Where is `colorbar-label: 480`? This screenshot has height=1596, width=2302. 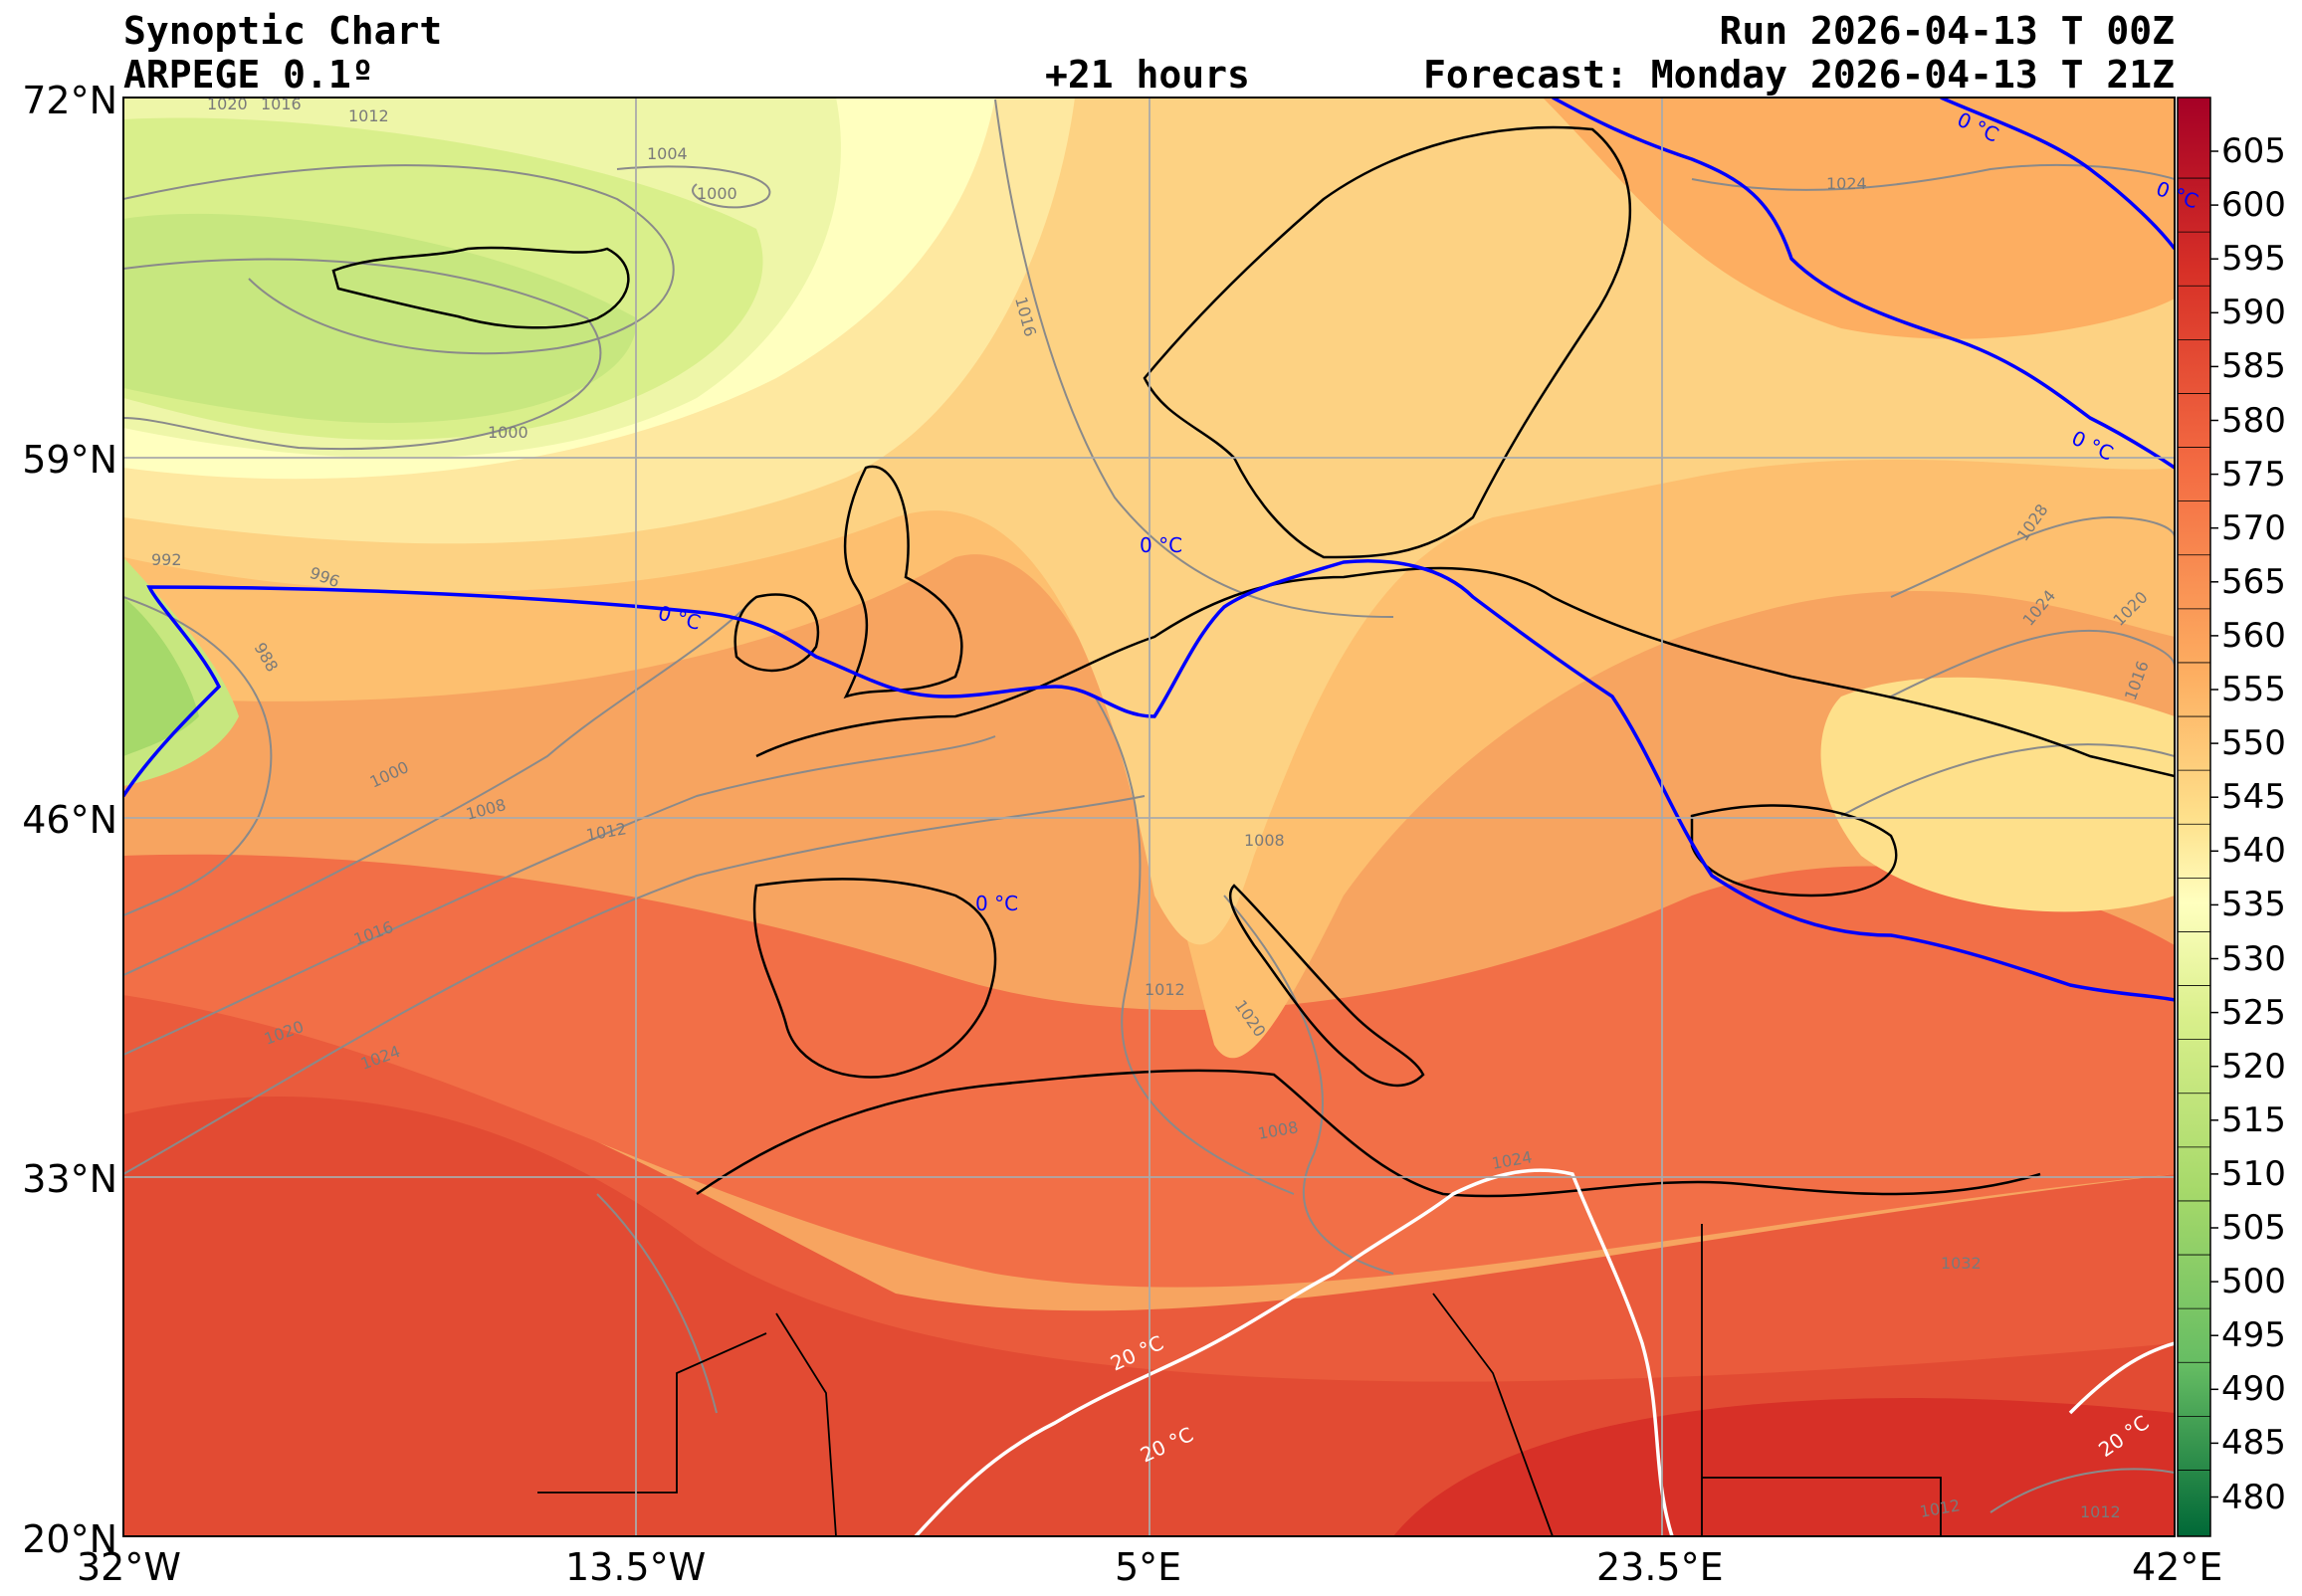 colorbar-label: 480 is located at coordinates (2253, 1497).